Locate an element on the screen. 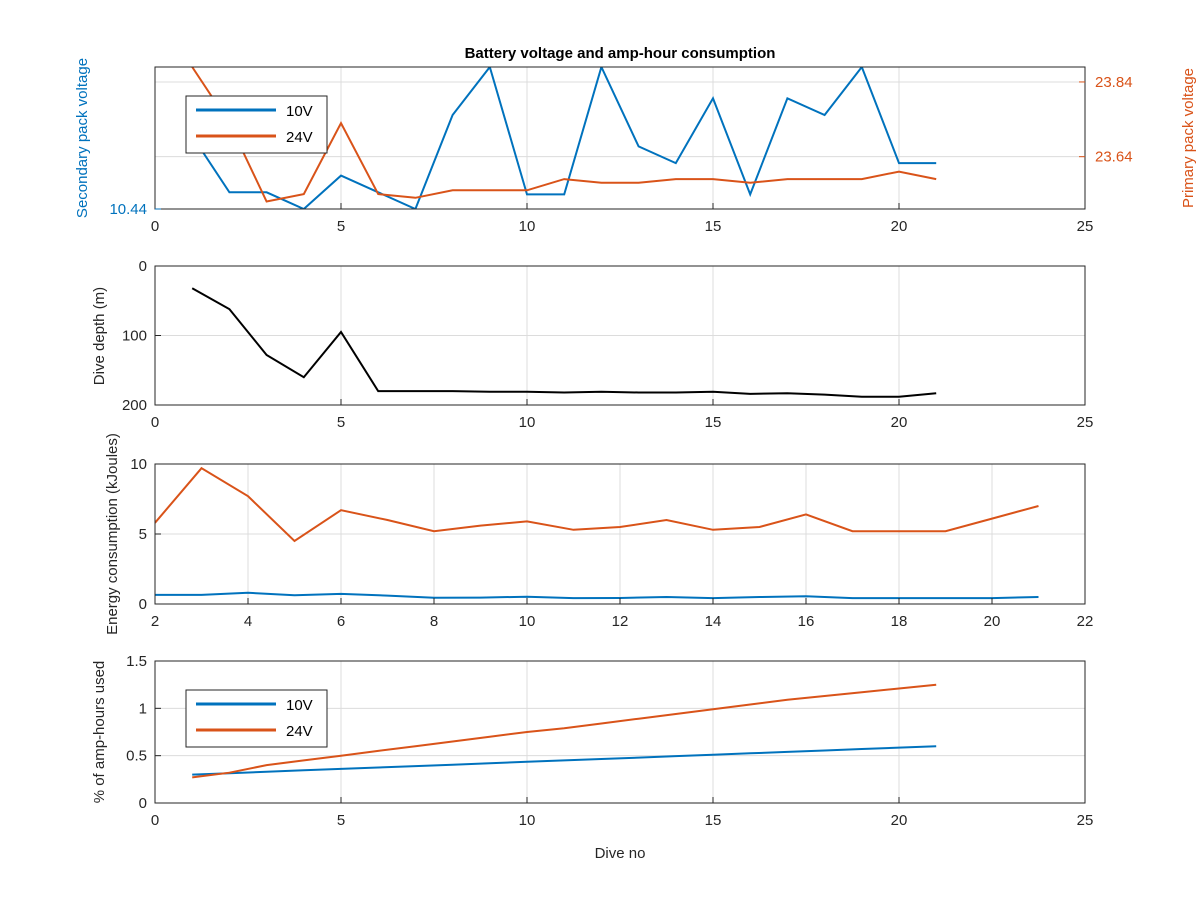  voltage-x-tick-label: 5 is located at coordinates (341, 226).